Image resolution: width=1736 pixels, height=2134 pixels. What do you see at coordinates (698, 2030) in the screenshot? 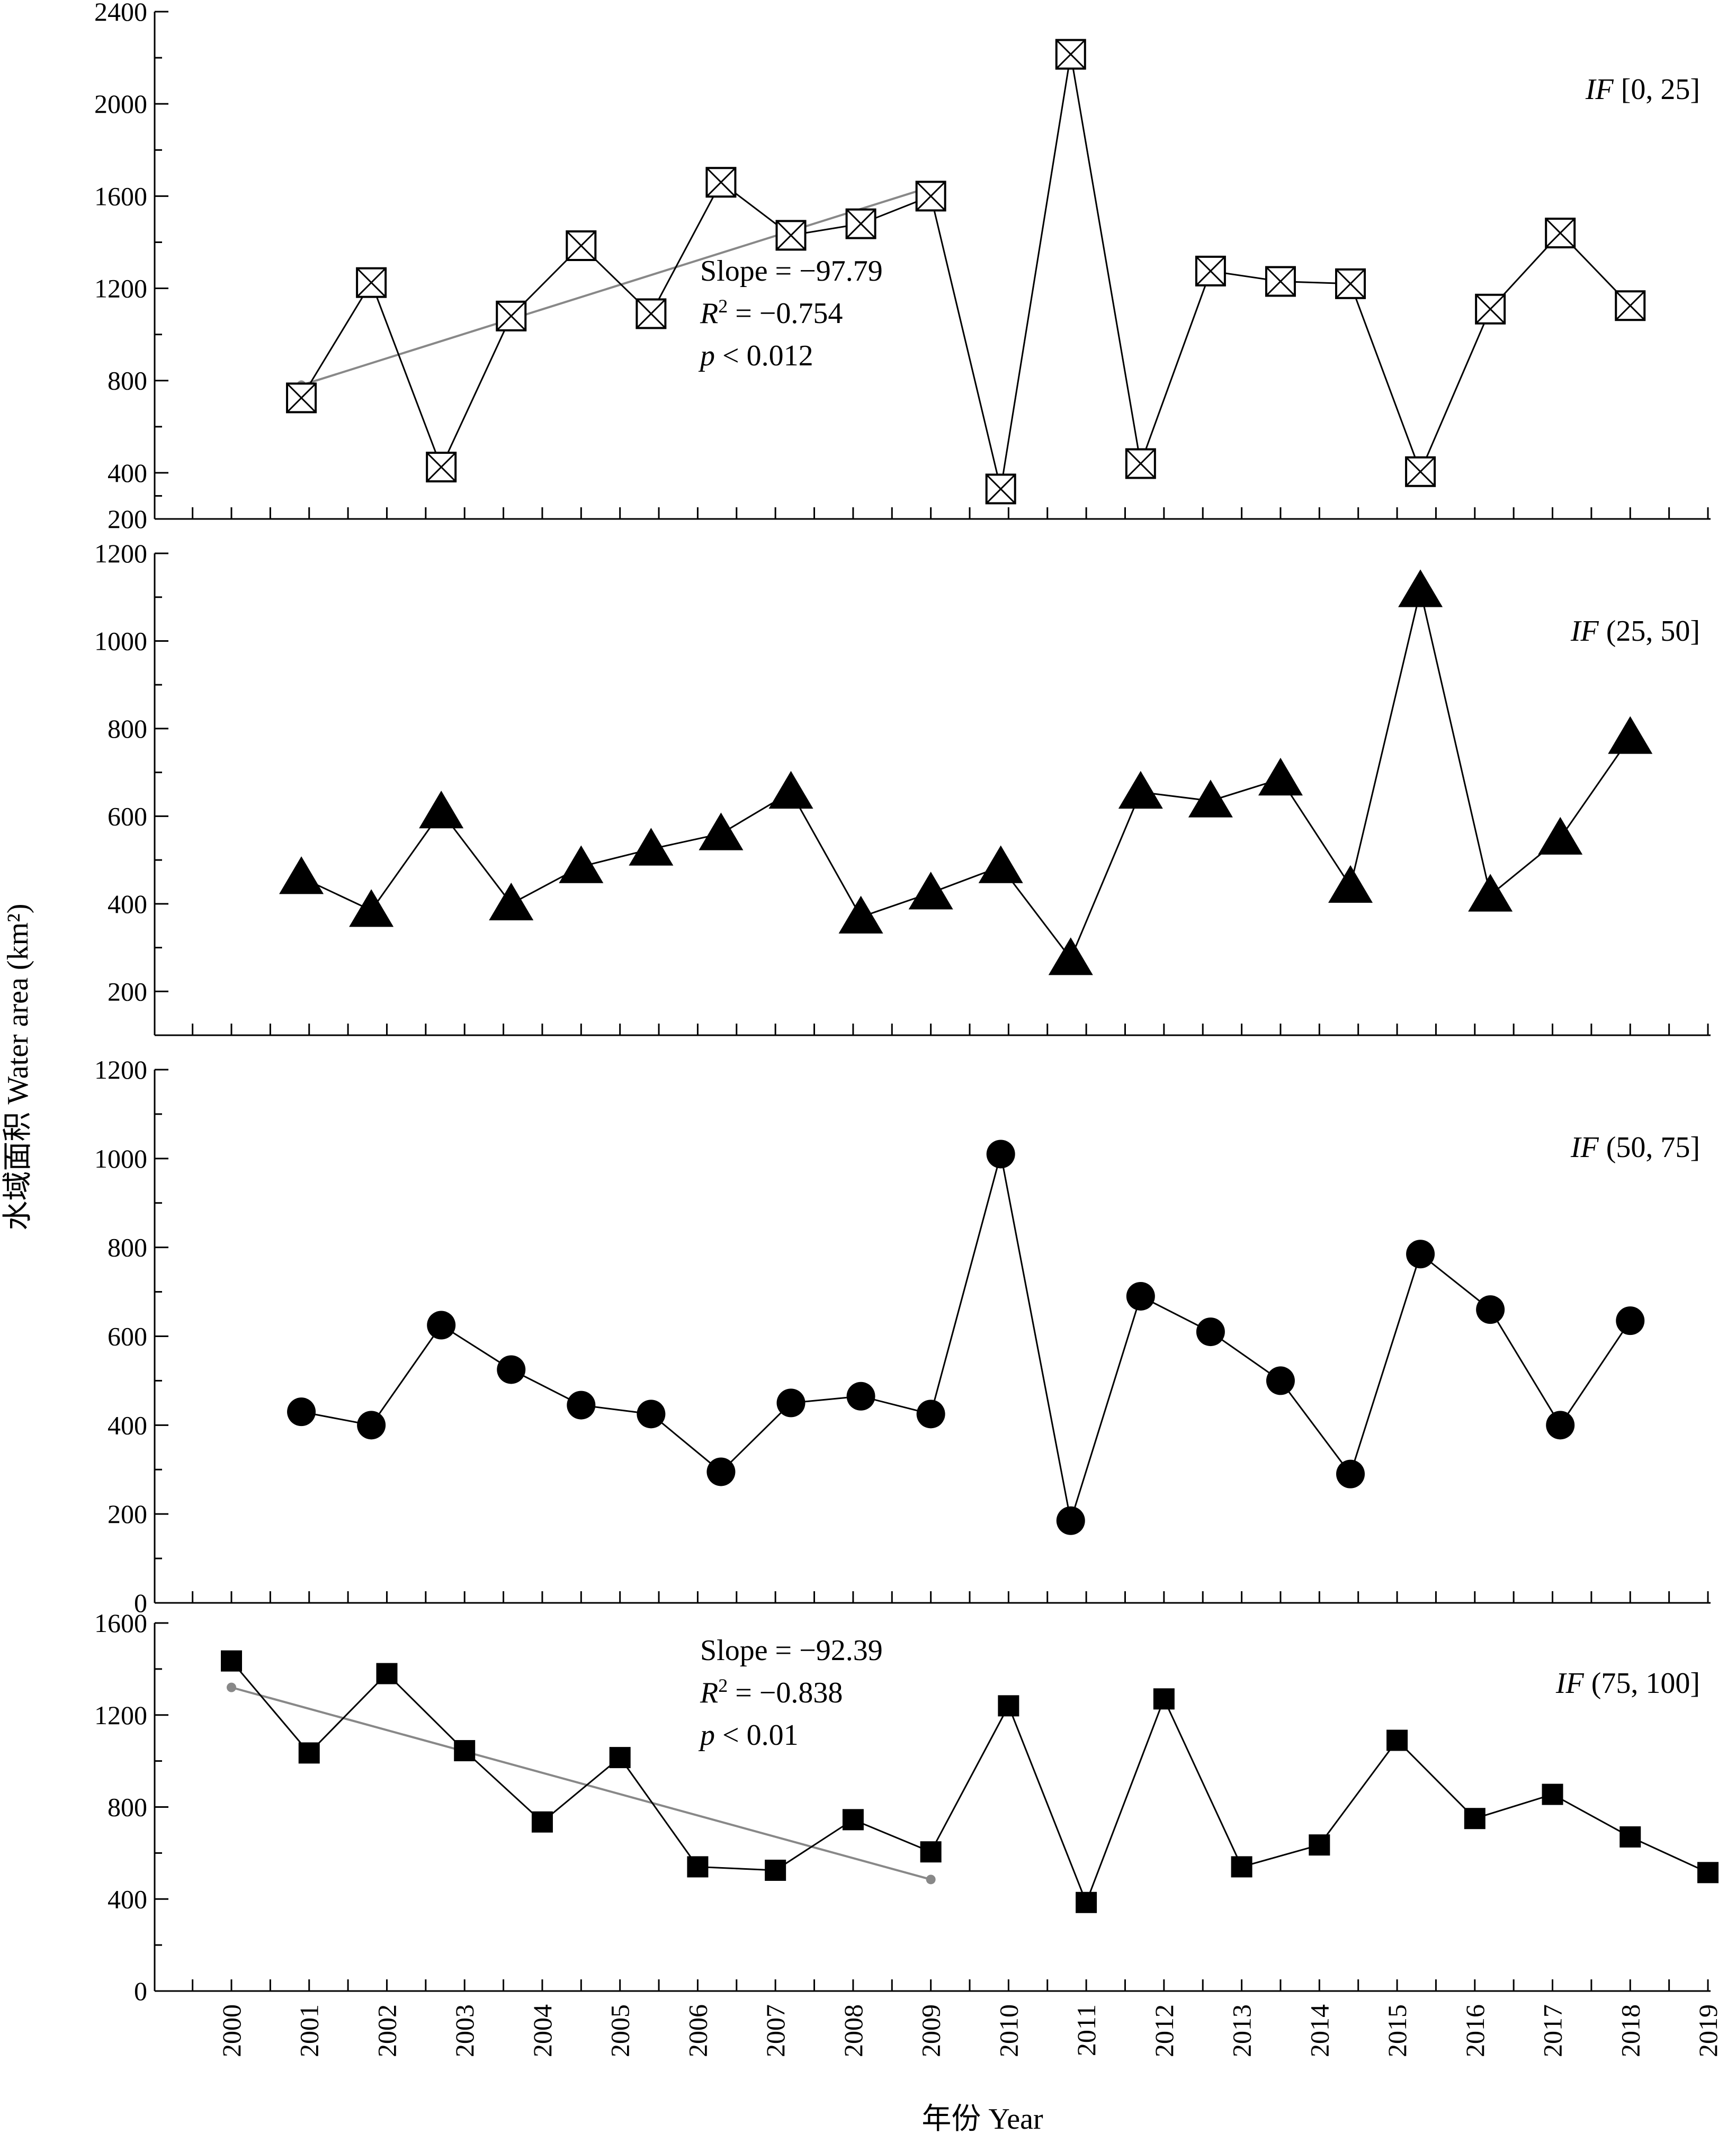
I see `x-tick-label: 2006` at bounding box center [698, 2030].